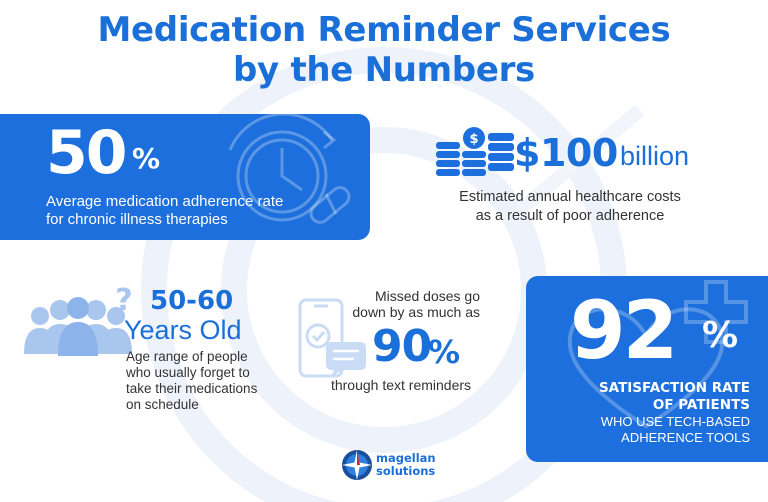  I want to click on age-desc-line-2: who usually forget to, so click(188, 372).